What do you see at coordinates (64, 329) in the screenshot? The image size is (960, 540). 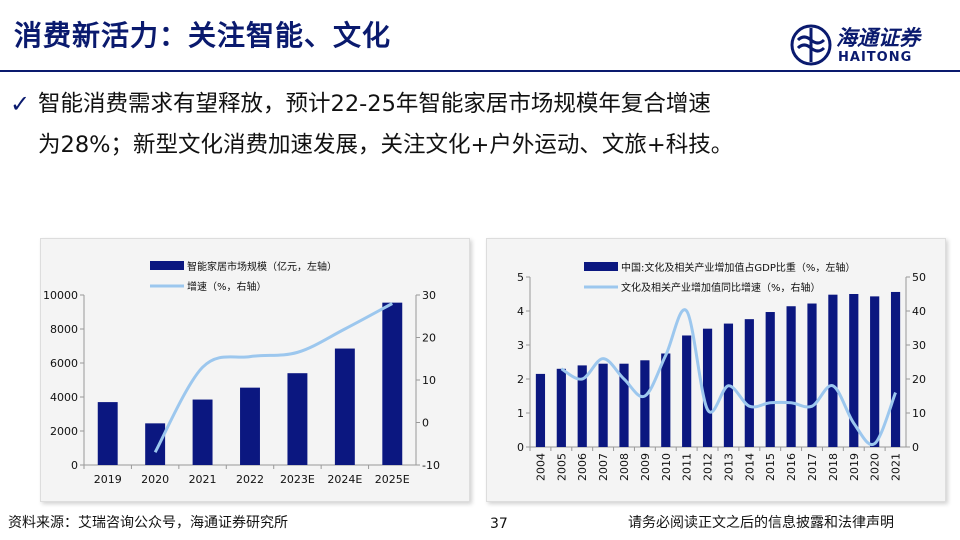 I see `y-left-tick-label: 8000` at bounding box center [64, 329].